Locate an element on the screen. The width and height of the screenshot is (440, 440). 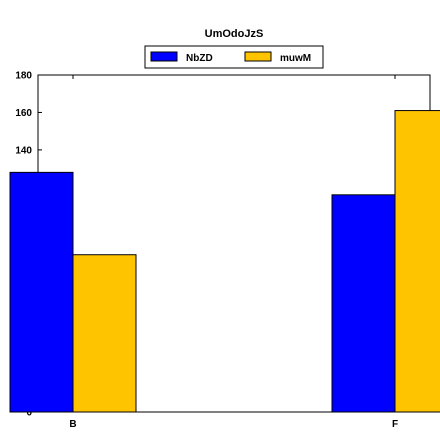
y-tick-label: 160 is located at coordinates (23, 113).